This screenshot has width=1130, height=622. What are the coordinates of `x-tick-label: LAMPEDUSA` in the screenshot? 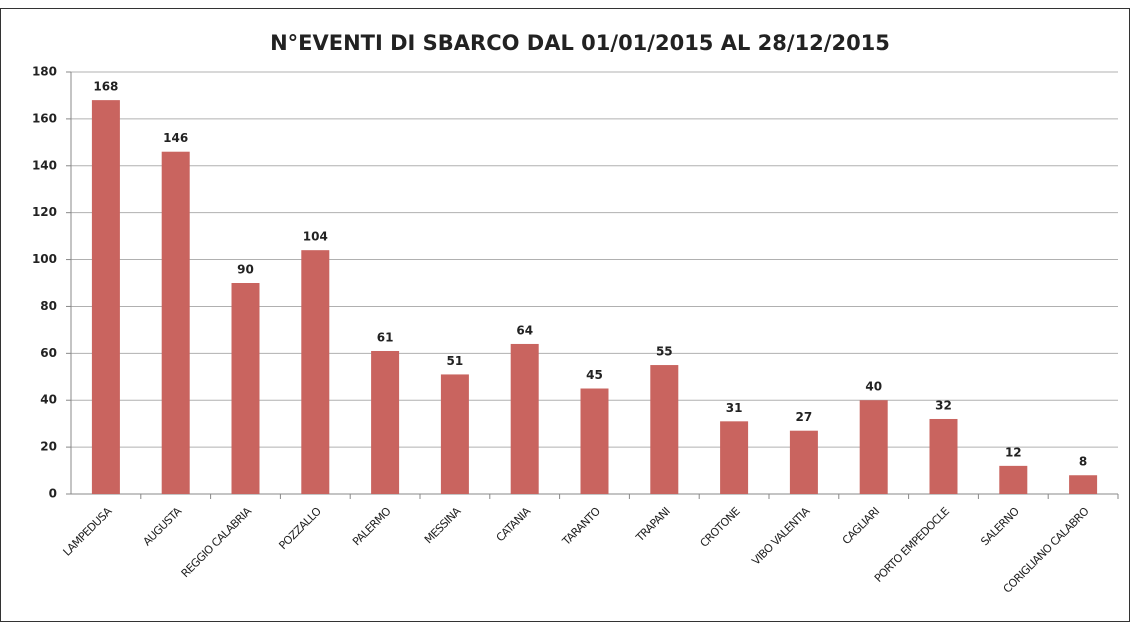 It's located at (88, 531).